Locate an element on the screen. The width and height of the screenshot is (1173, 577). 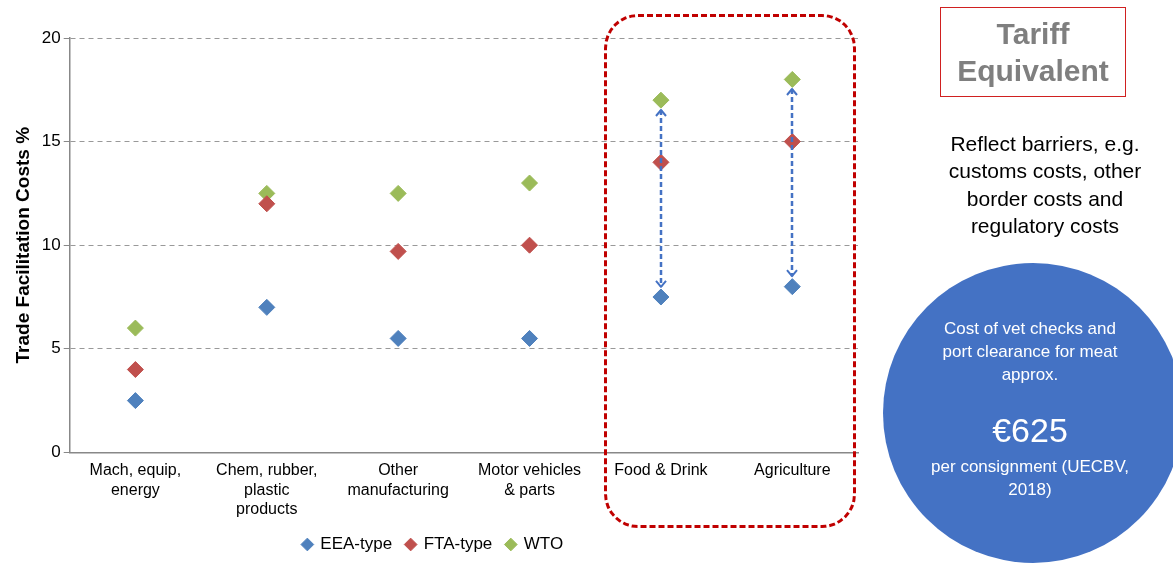
legend-label: FTA-type is located at coordinates (458, 544).